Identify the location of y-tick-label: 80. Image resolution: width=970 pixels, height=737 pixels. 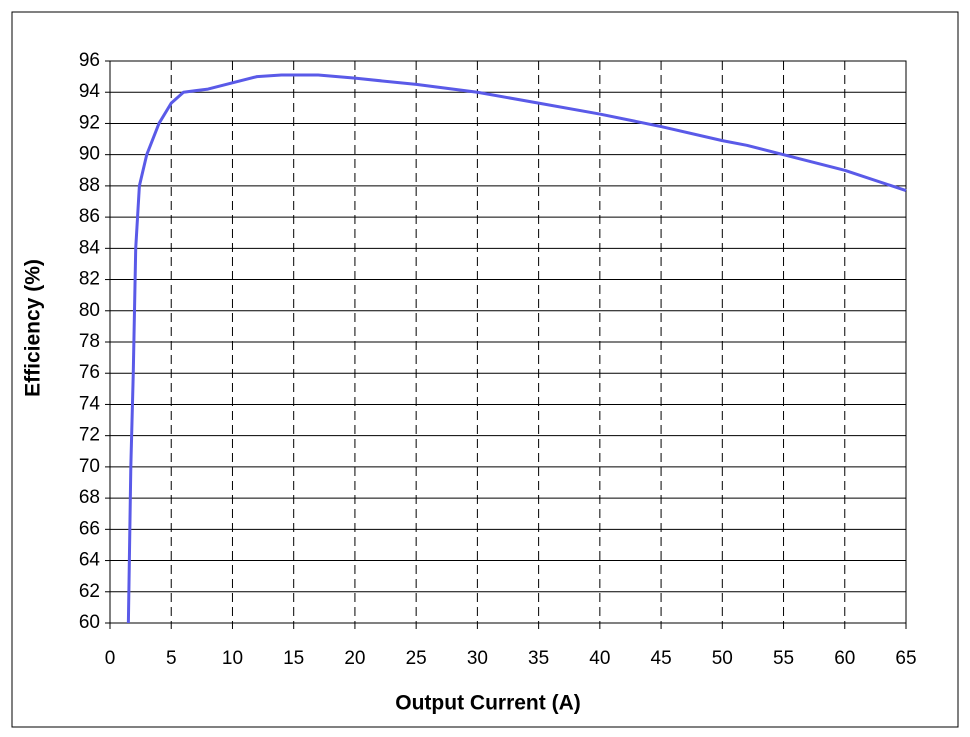
(89, 310).